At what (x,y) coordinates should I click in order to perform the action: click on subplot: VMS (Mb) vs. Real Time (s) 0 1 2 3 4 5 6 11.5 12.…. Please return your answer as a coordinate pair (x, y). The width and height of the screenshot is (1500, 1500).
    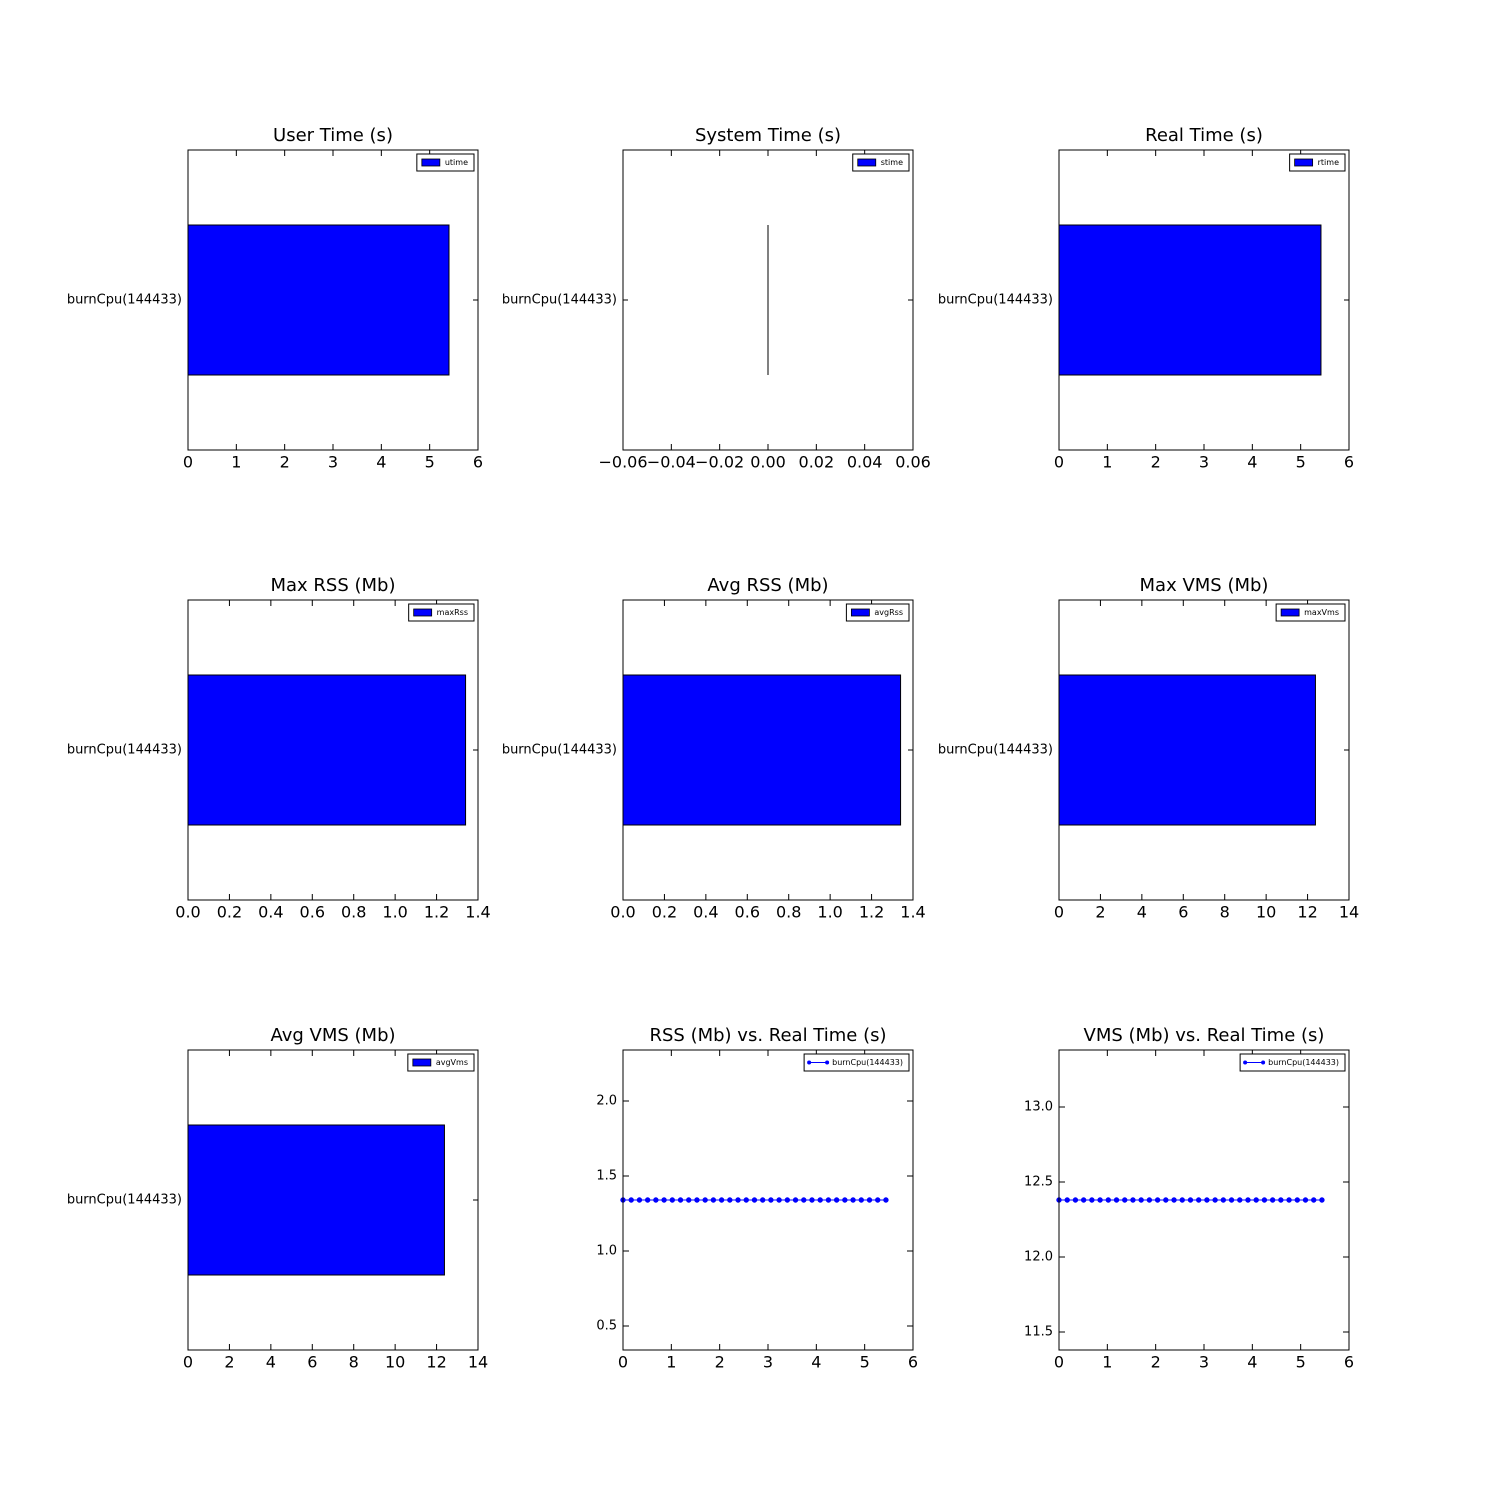
    Looking at the image, I should click on (1189, 1198).